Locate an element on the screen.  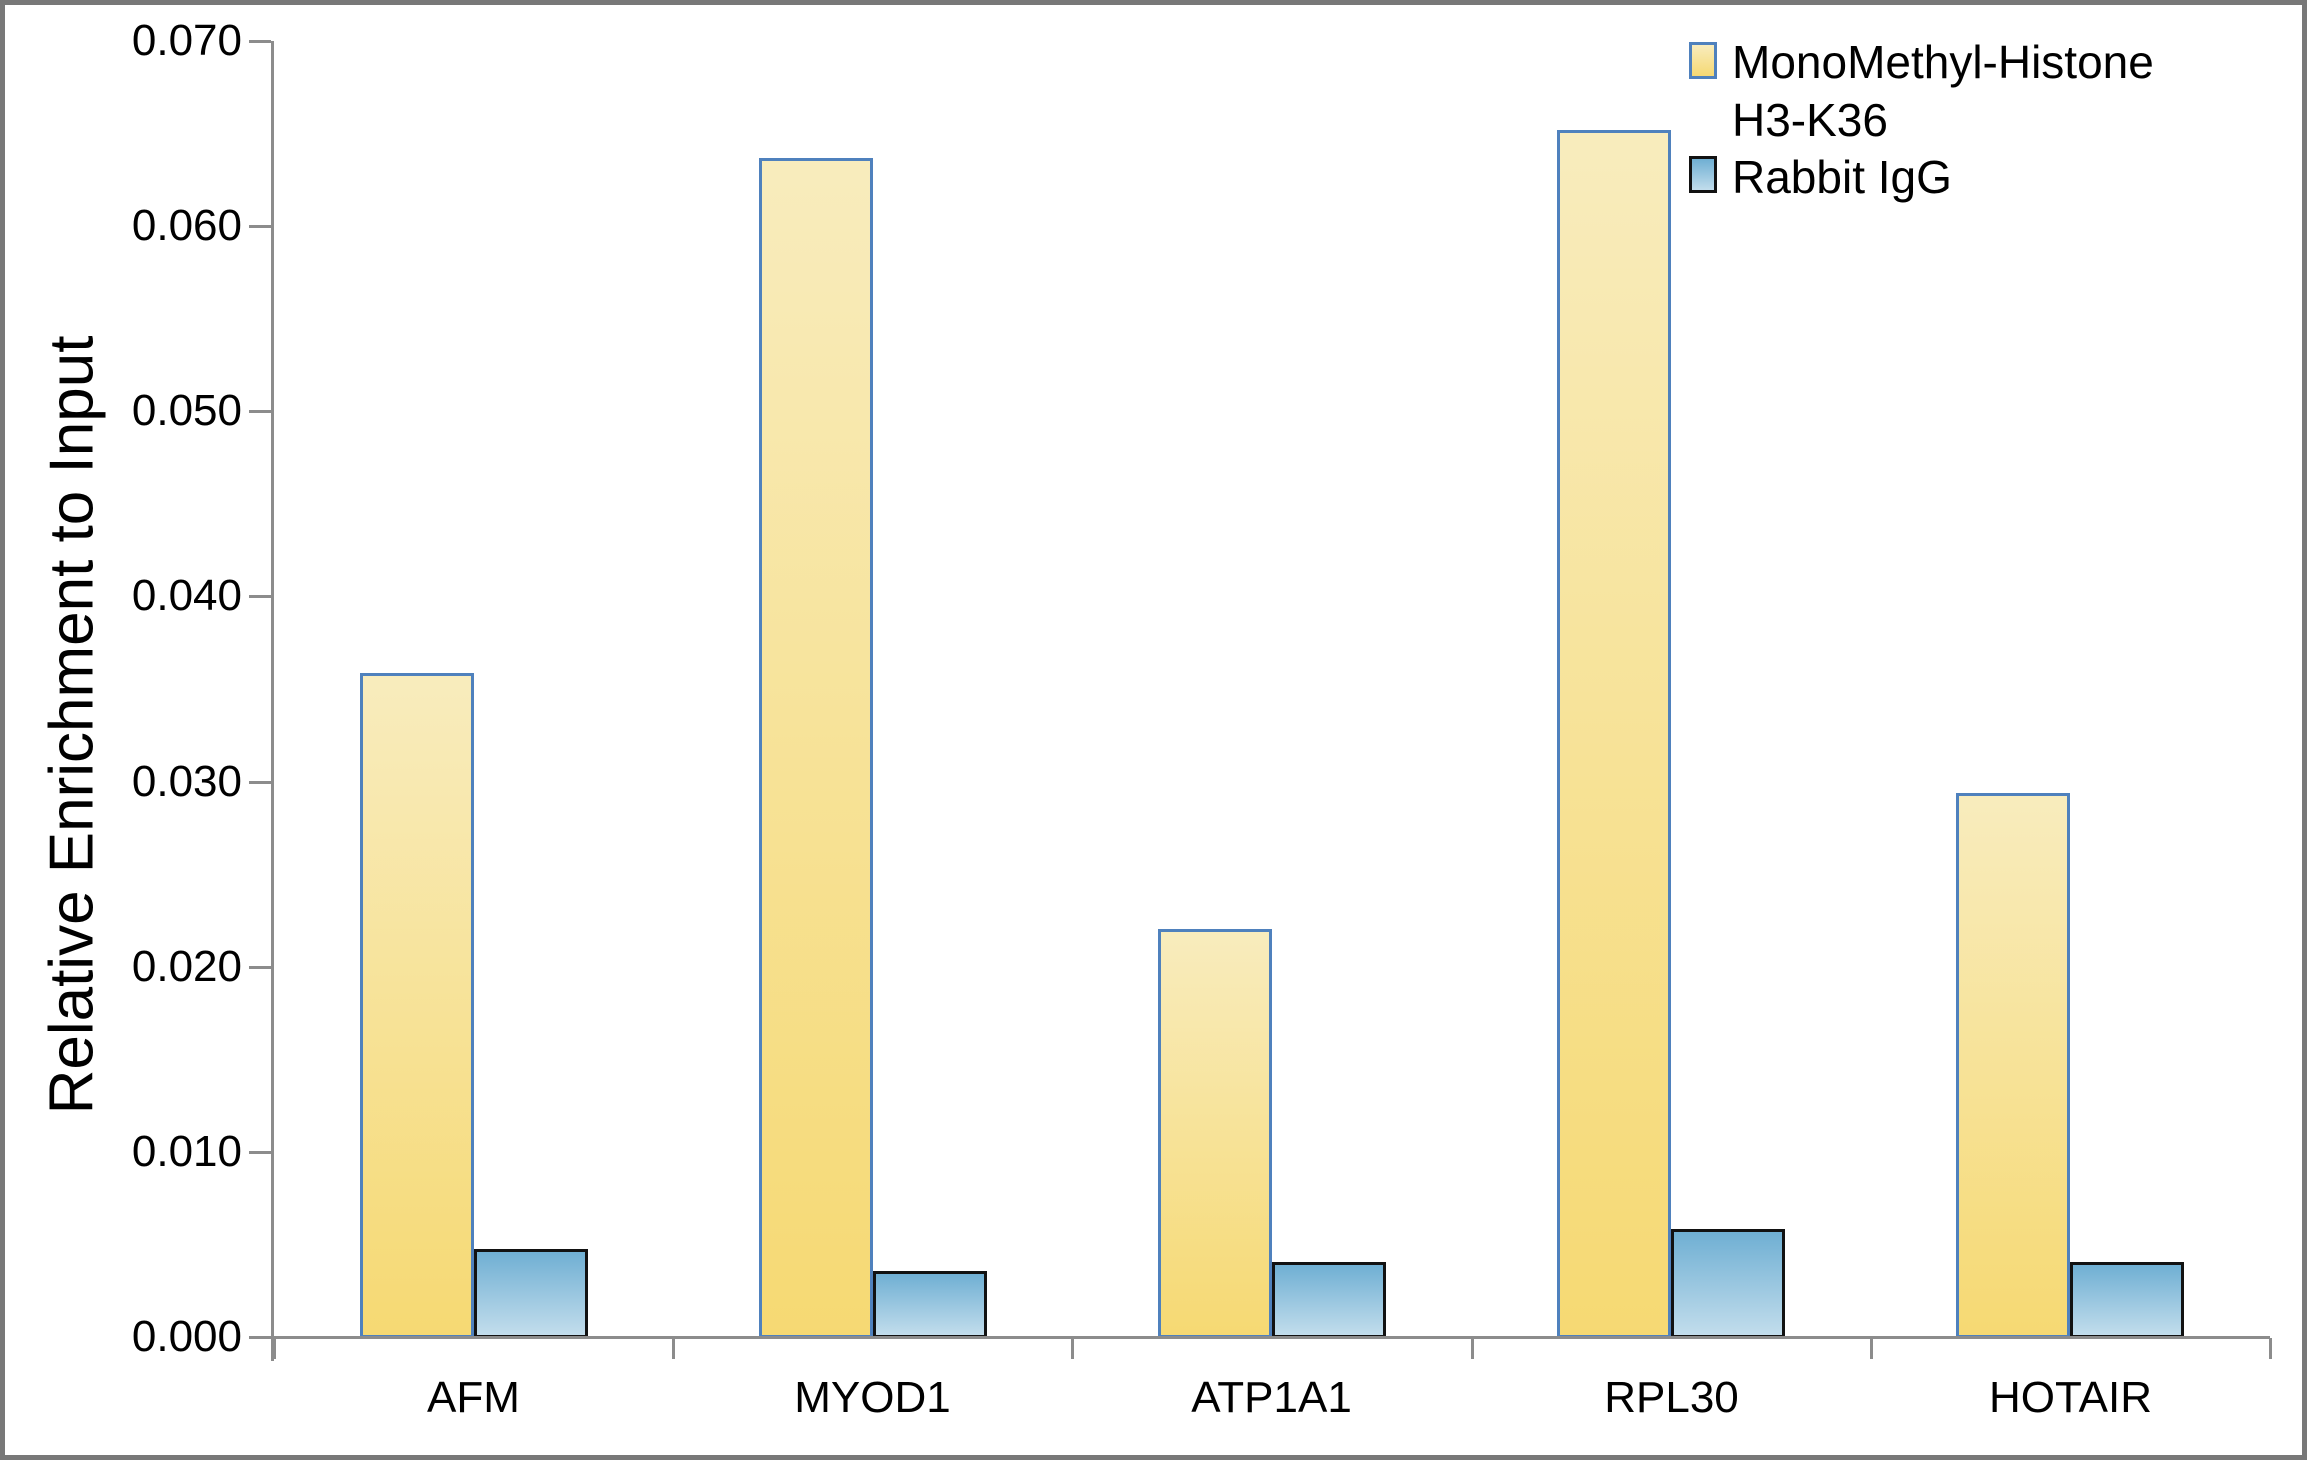
y-axis-tick-label: 0.020 is located at coordinates (186, 966).